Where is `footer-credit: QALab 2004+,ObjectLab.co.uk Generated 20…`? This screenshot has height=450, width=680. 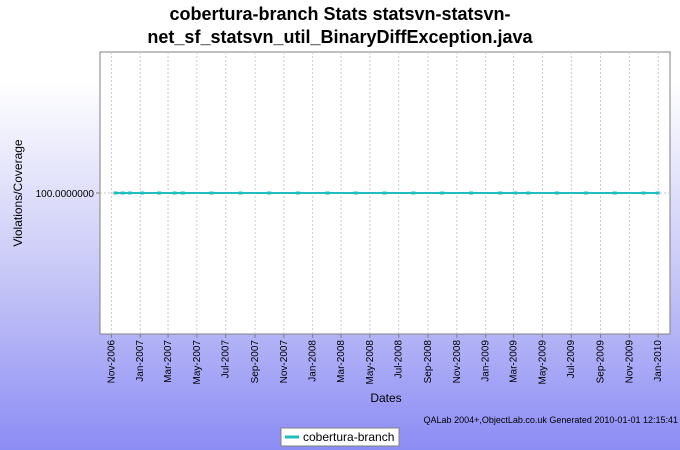 footer-credit: QALab 2004+,ObjectLab.co.uk Generated 20… is located at coordinates (551, 420).